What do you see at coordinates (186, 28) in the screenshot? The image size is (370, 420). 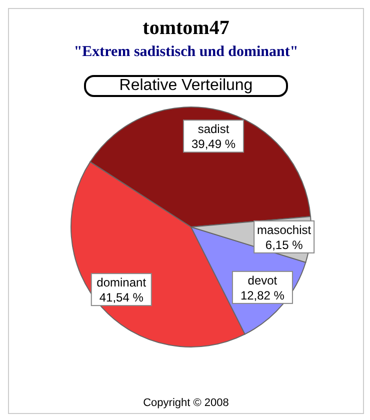 I see `chart-title: tomtom47` at bounding box center [186, 28].